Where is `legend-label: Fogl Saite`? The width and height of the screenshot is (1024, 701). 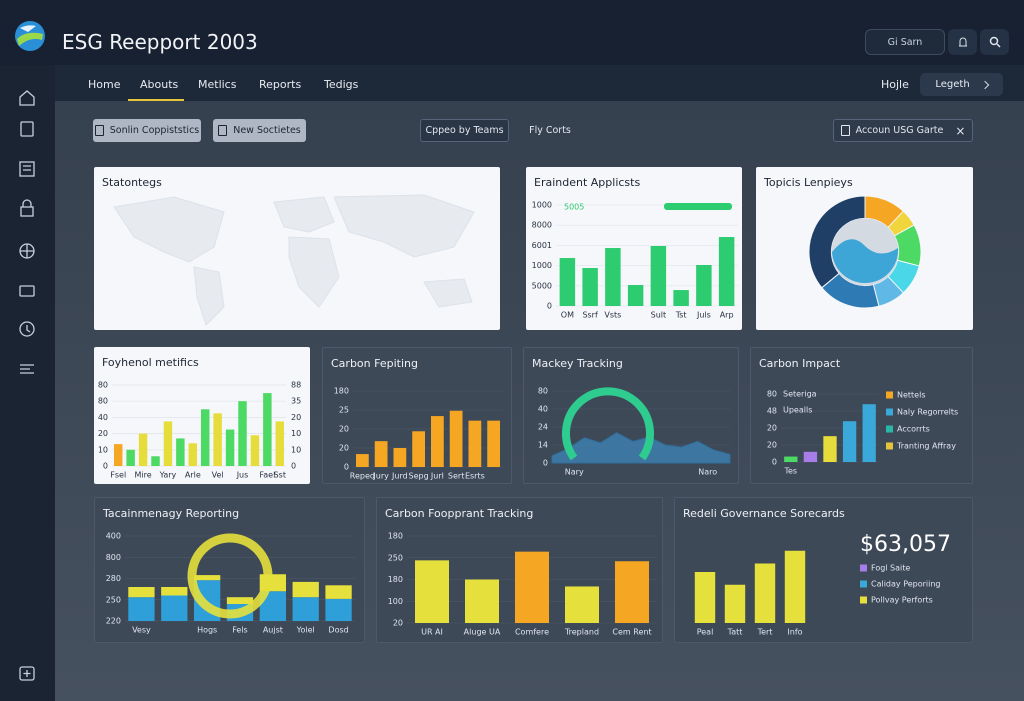
legend-label: Fogl Saite is located at coordinates (890, 568).